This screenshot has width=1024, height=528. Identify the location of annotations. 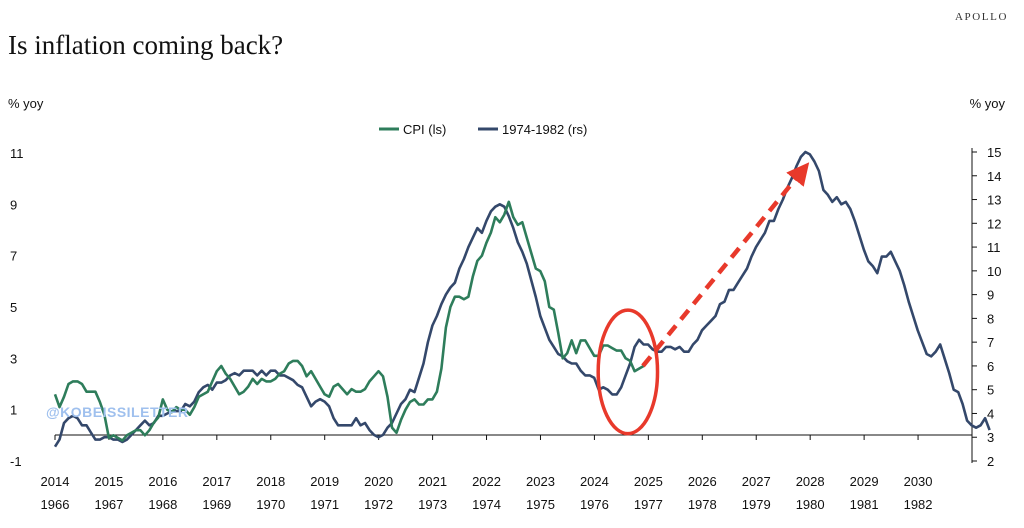
(703, 299).